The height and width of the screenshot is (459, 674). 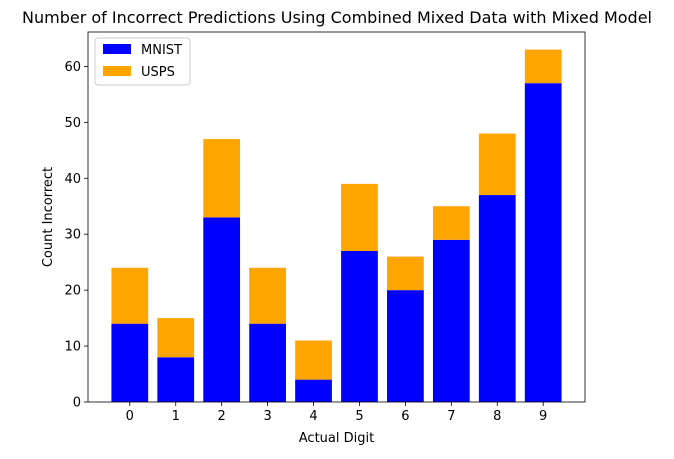 I want to click on x-tick-label: 6, so click(x=405, y=416).